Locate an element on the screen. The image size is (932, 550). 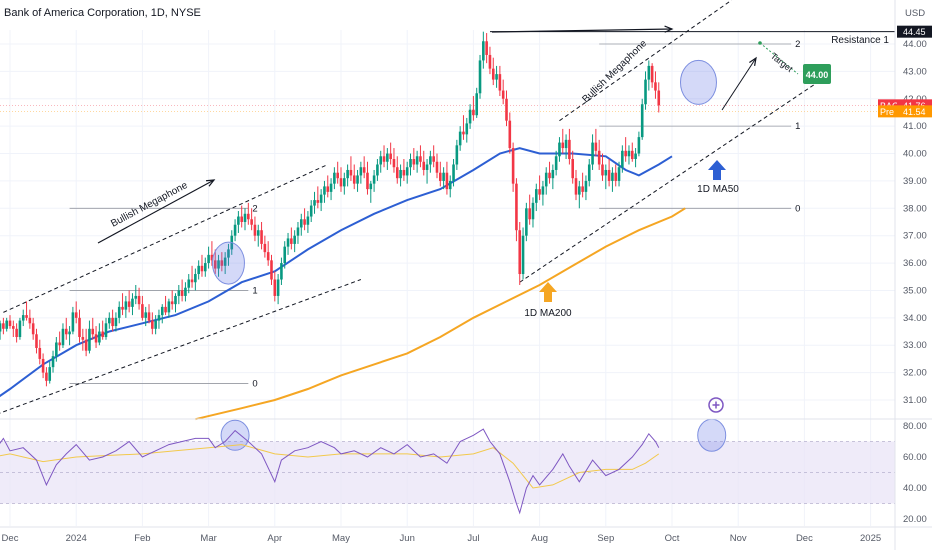
ma200-arrow is located at coordinates (548, 292).